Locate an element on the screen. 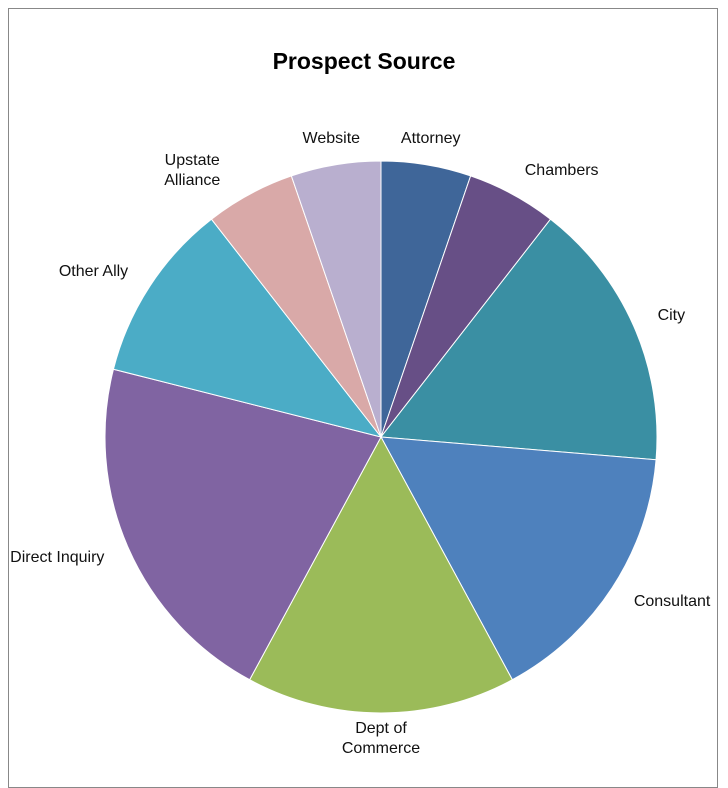 Image resolution: width=728 pixels, height=788 pixels. slice-label: Upstate Alliance is located at coordinates (192, 171).